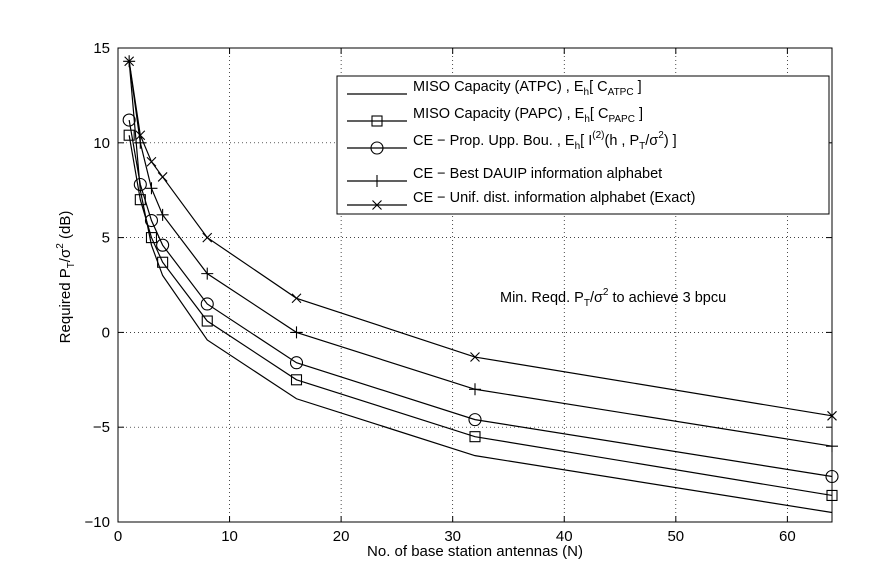  I want to click on legend-entry-atpc: MISO Capacity (ATPC) , Eh[ CATPC ], so click(527, 88).